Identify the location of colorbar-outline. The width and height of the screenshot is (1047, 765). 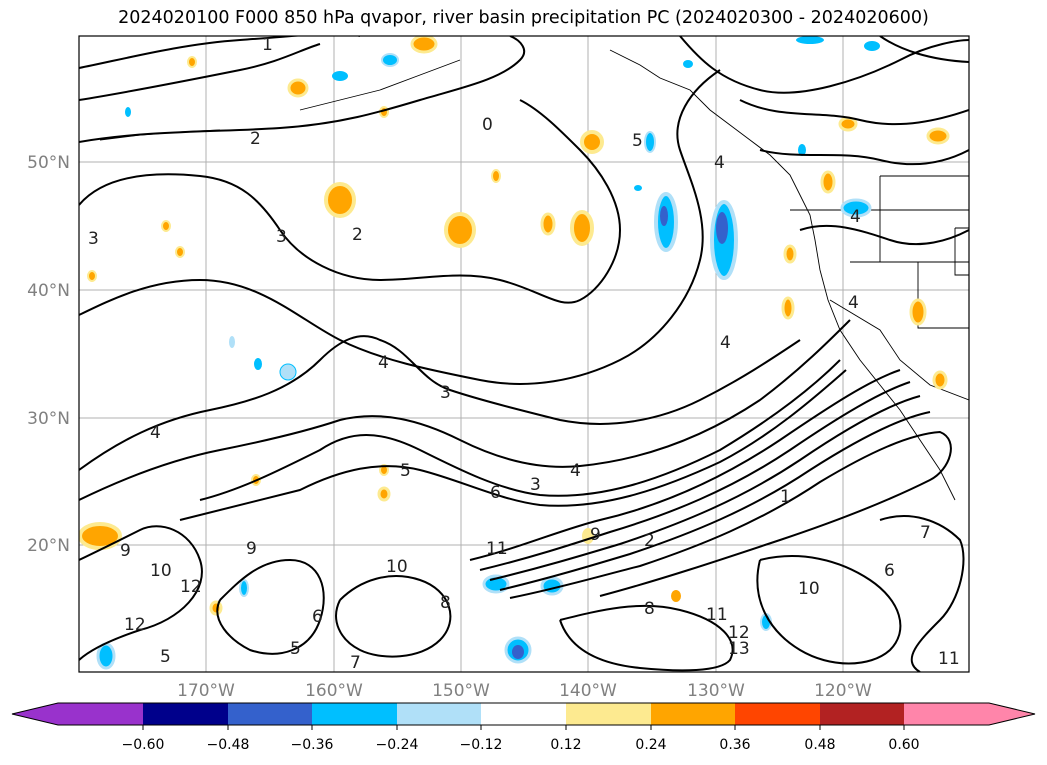
(523, 714).